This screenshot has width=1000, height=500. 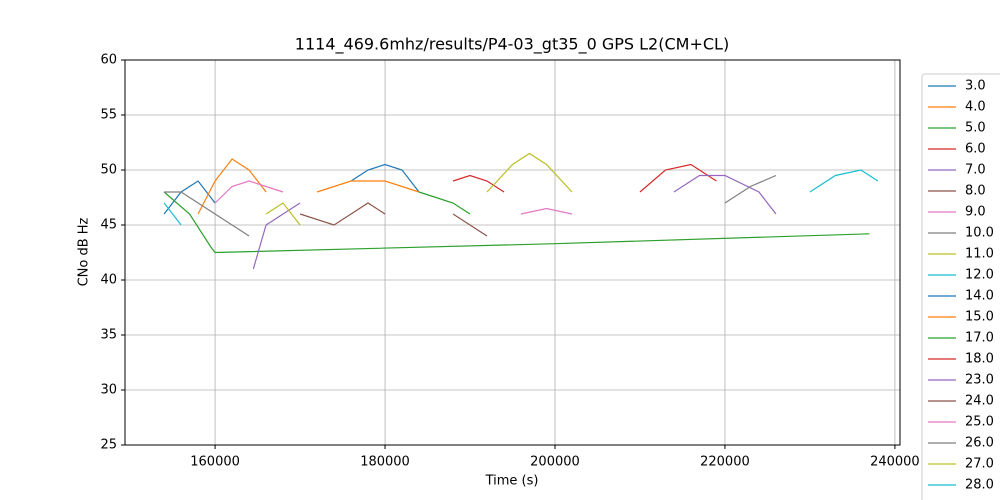 I want to click on x-axis-label: Time (s), so click(x=512, y=481).